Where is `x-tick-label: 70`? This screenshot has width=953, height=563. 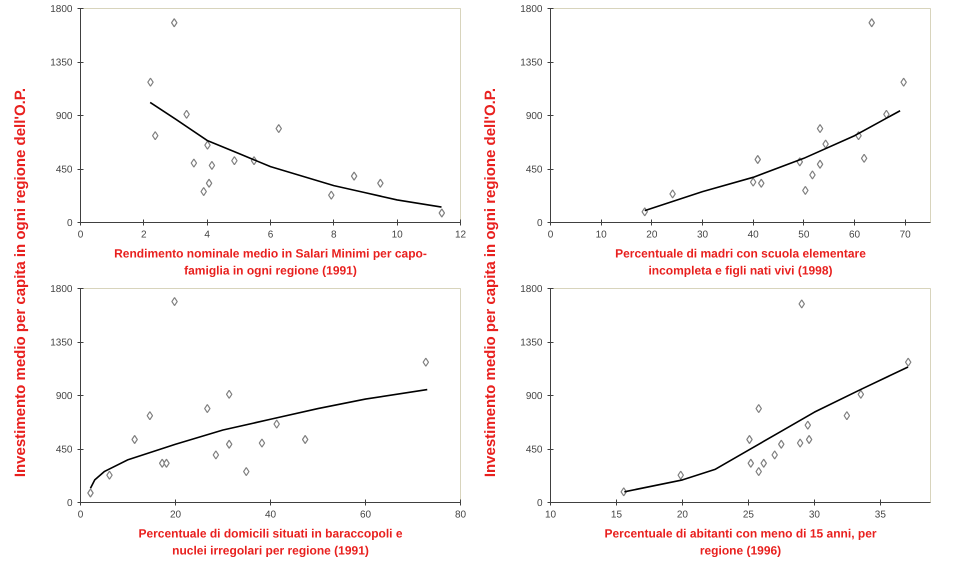
x-tick-label: 70 is located at coordinates (906, 235).